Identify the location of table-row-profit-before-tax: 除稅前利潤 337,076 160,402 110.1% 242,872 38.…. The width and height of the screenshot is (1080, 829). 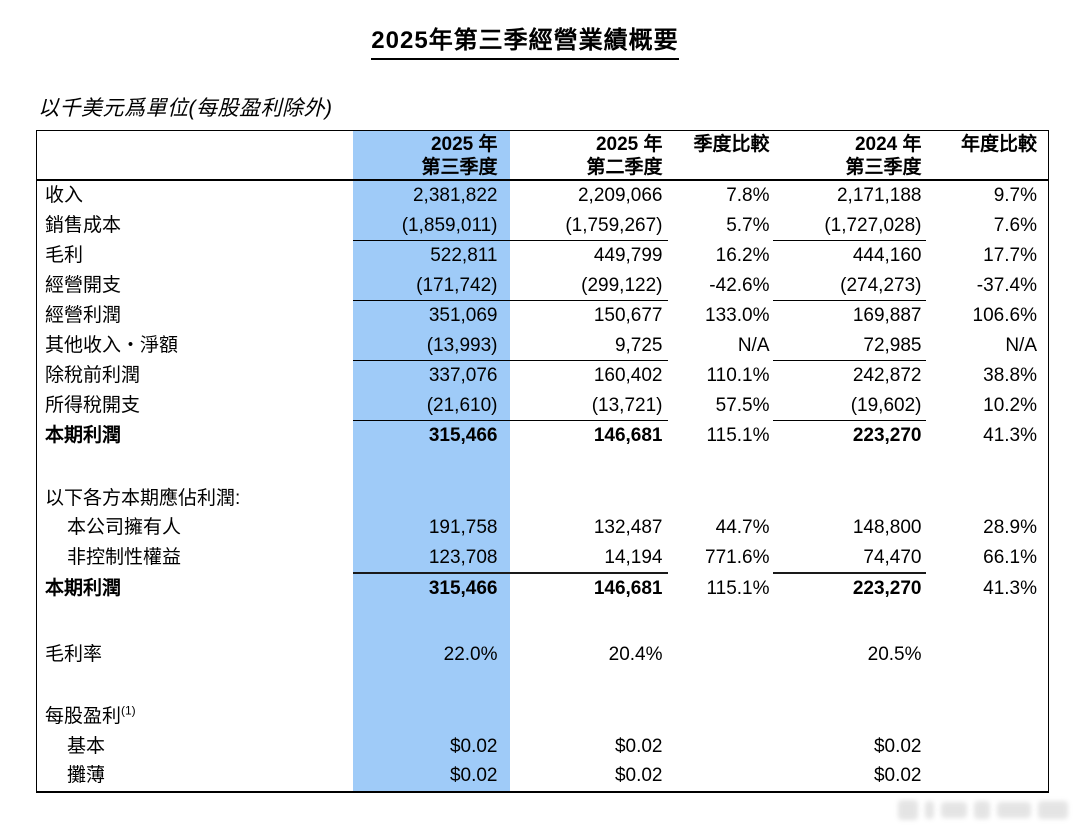
(543, 375).